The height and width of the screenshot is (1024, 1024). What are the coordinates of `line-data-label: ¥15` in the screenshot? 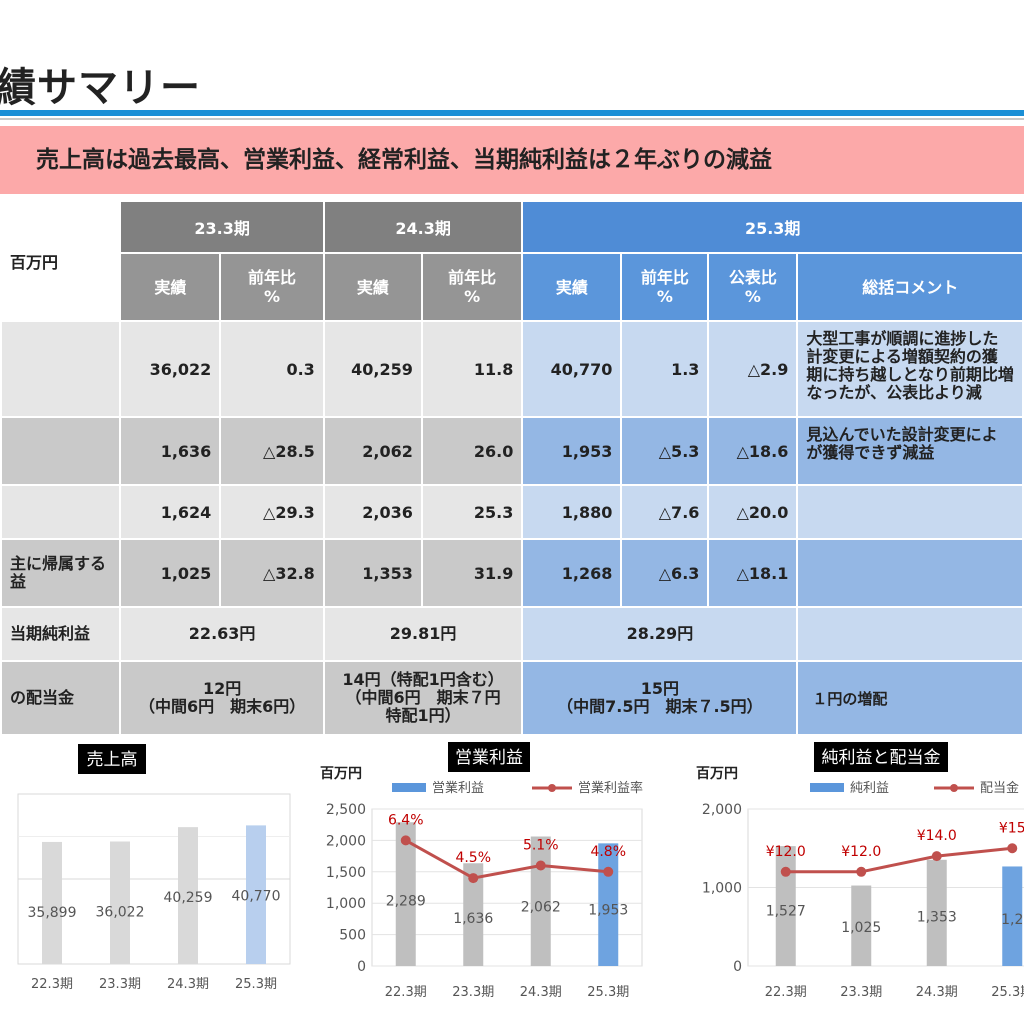 It's located at (1011, 828).